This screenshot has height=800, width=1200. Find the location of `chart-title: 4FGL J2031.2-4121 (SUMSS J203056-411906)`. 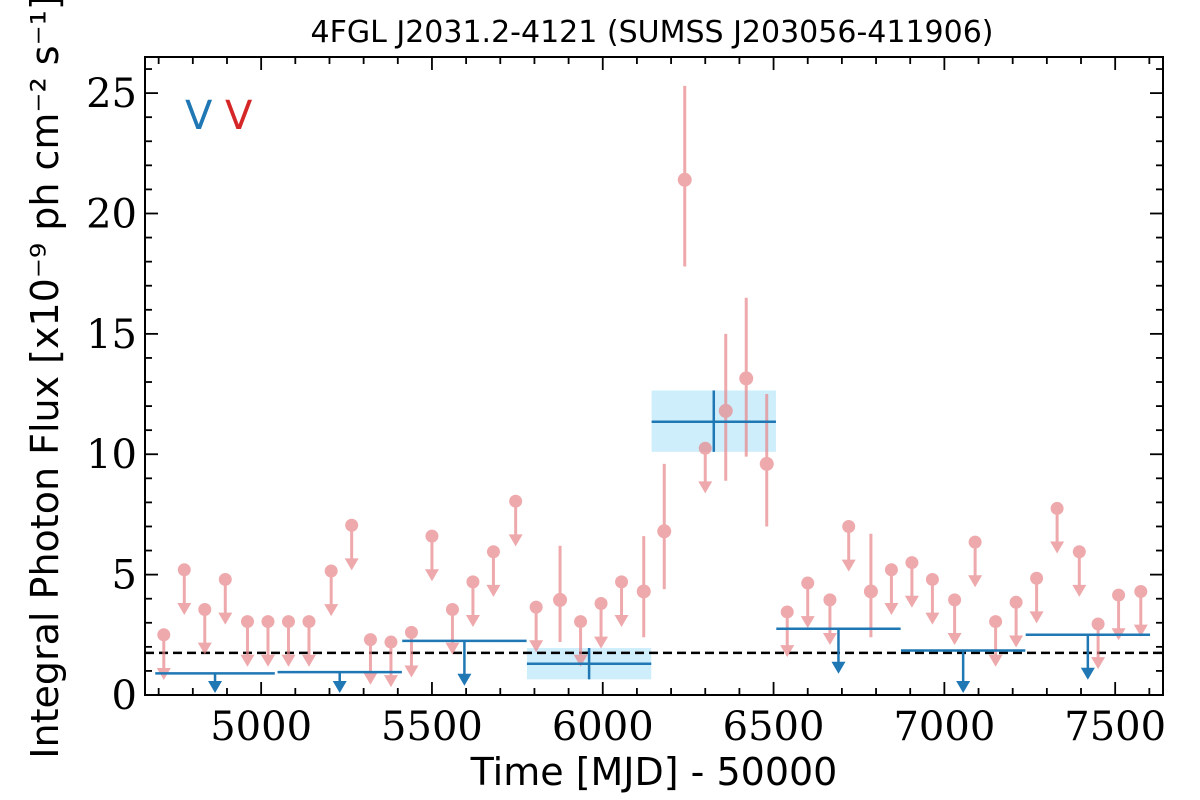

chart-title: 4FGL J2031.2-4121 (SUMSS J203056-411906) is located at coordinates (652, 32).